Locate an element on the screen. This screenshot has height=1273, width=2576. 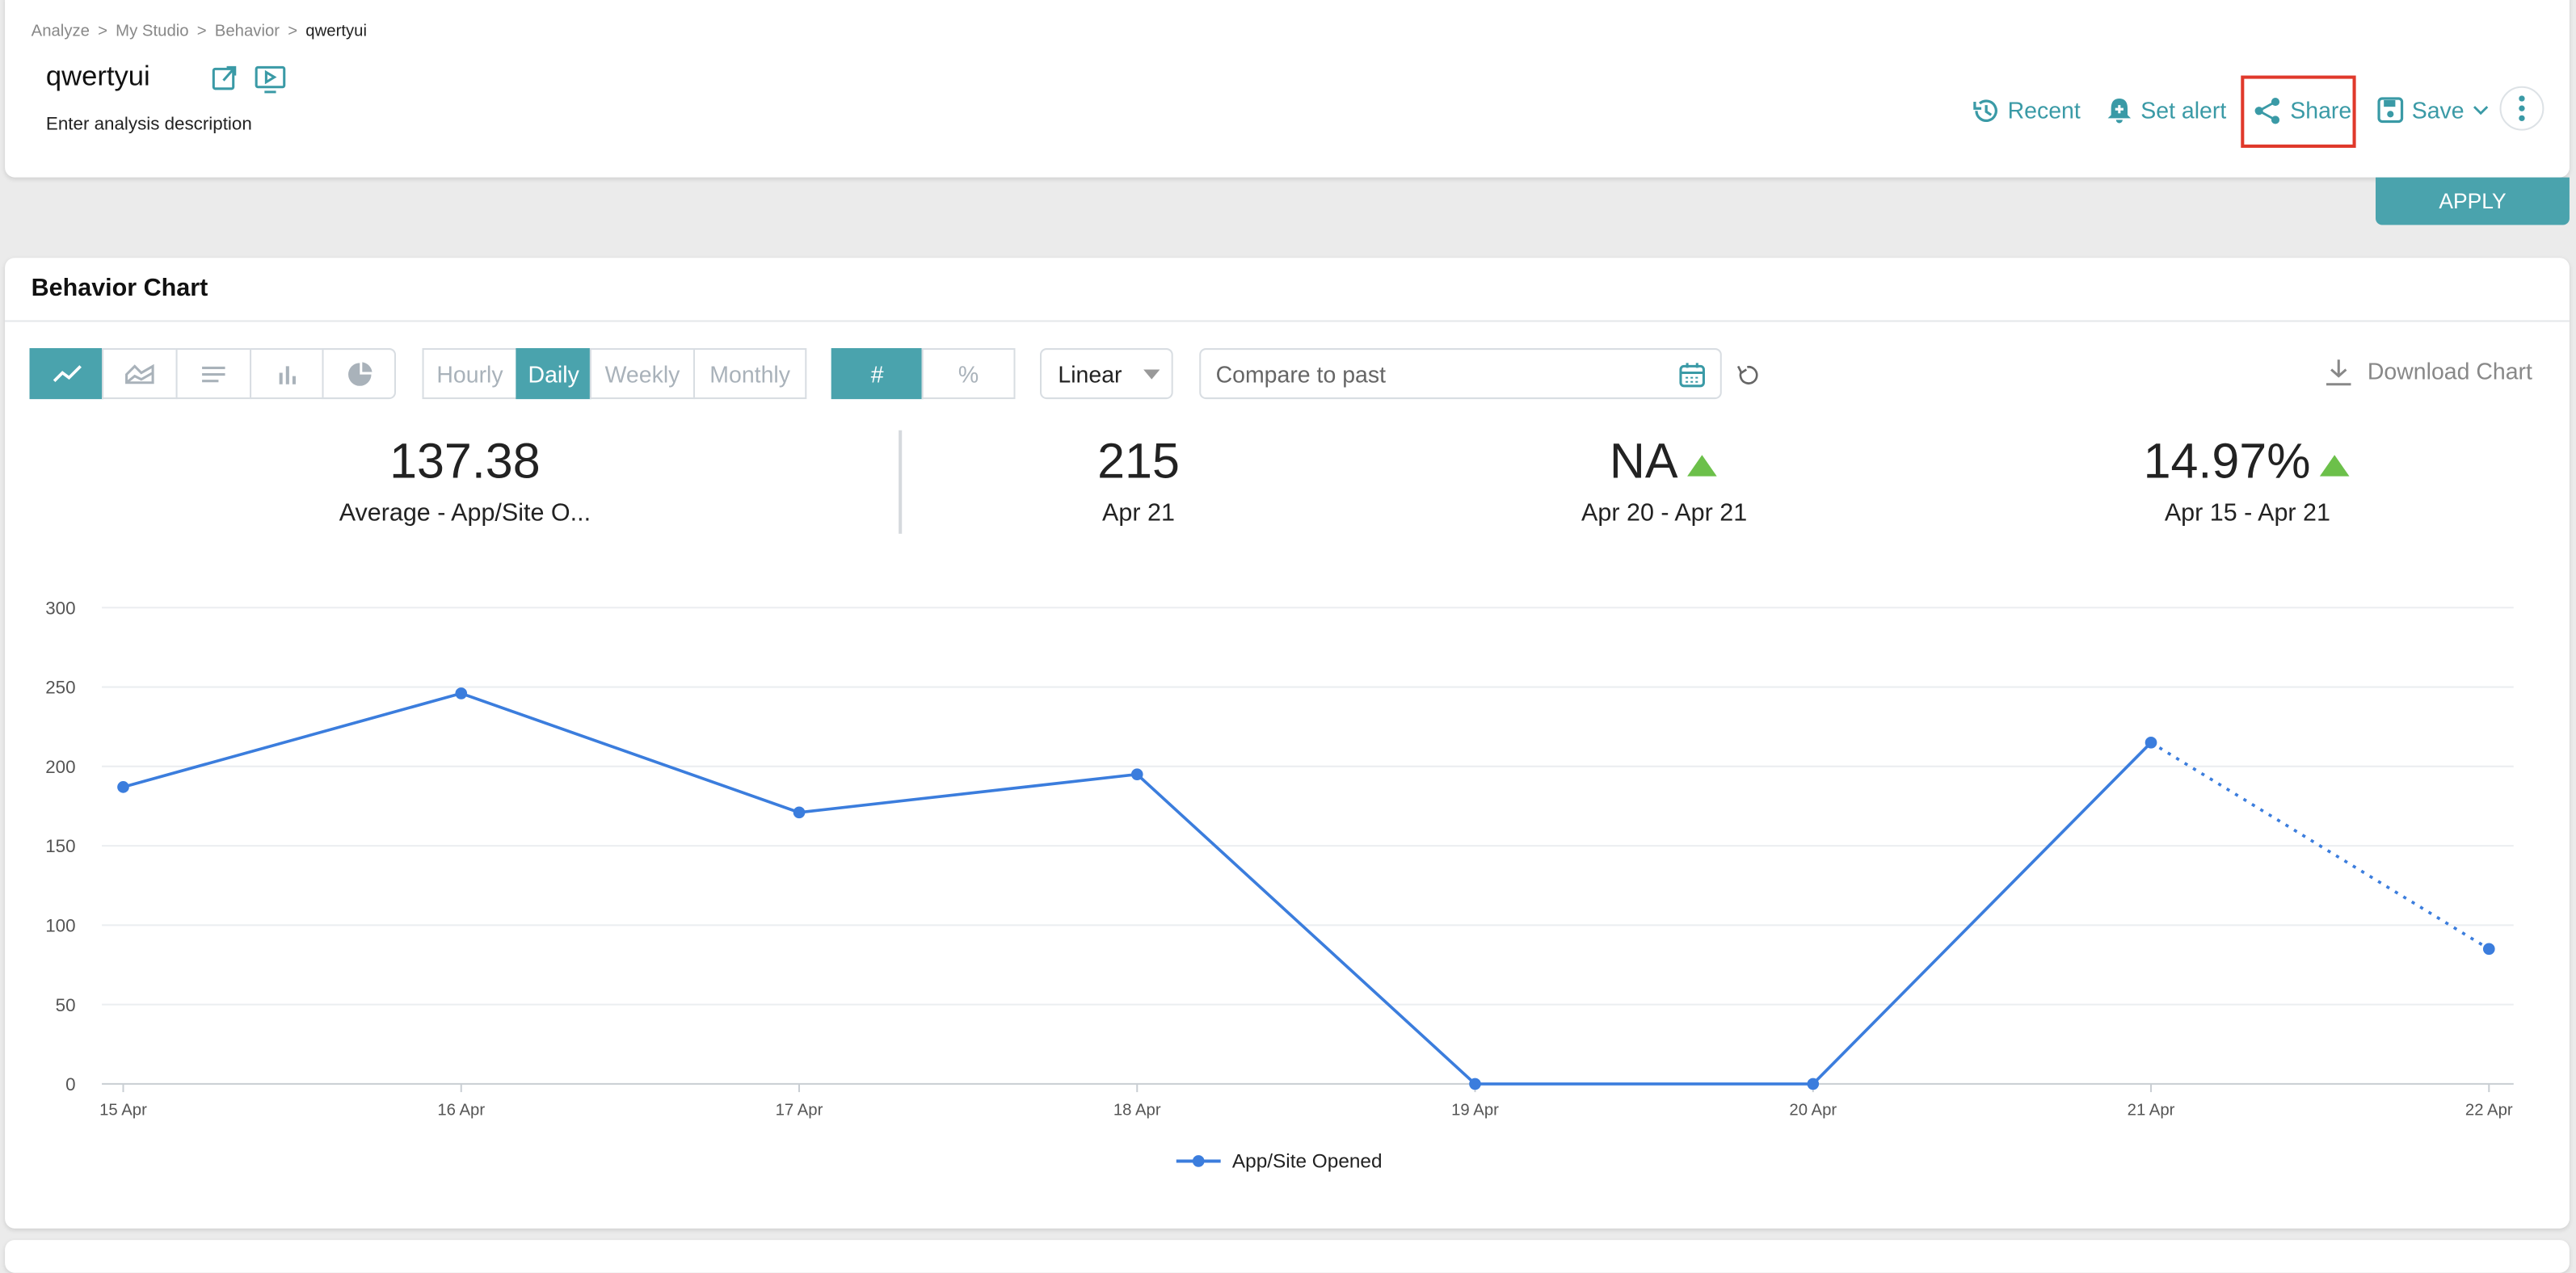
stat-label: Apr 20 - Apr 21 is located at coordinates (1664, 513).